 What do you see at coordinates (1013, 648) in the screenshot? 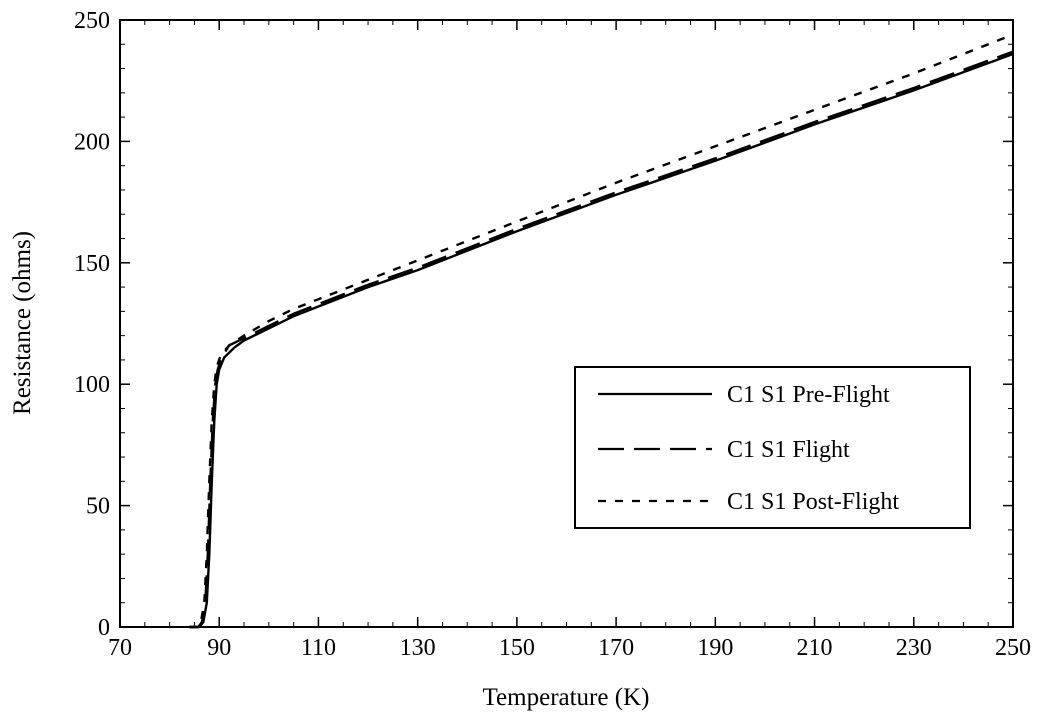
I see `x-tick-label: 250` at bounding box center [1013, 648].